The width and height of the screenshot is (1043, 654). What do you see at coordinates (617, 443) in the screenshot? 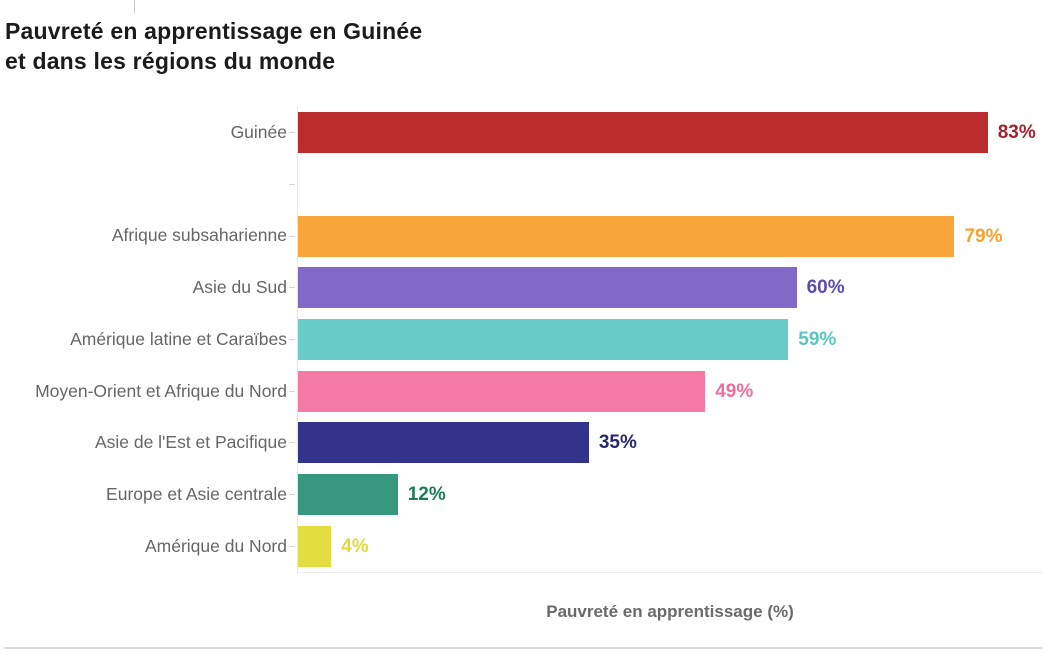
I see `value-label: 35%` at bounding box center [617, 443].